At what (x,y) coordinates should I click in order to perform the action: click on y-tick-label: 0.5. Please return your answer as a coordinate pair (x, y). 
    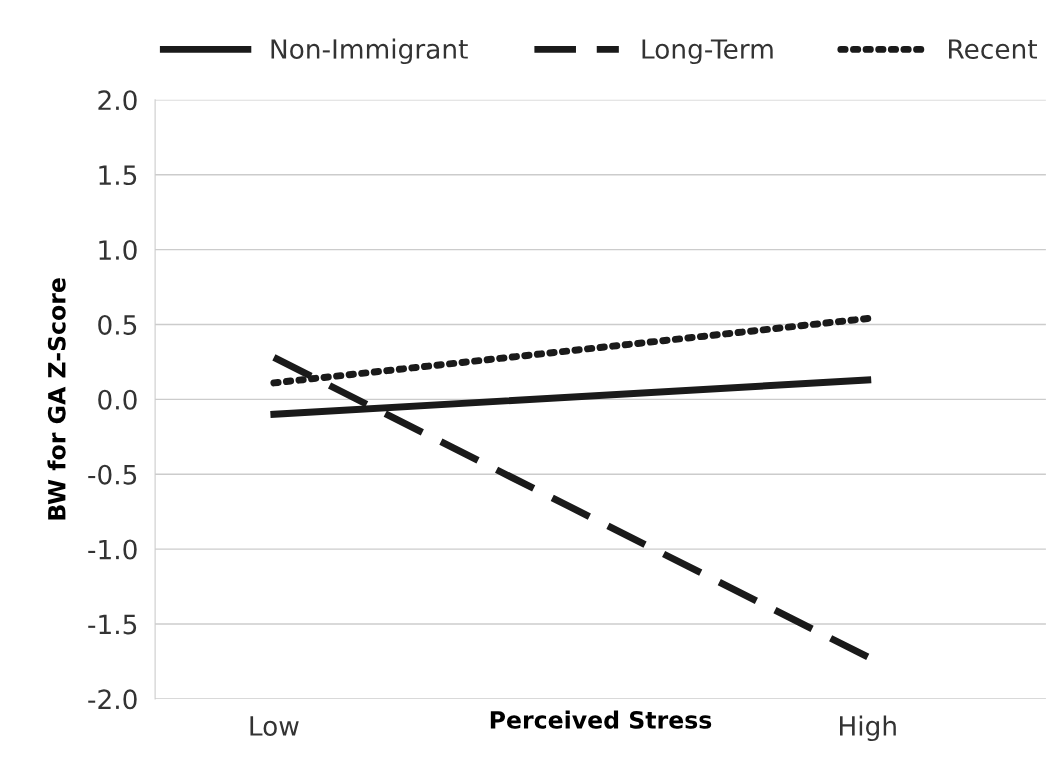
    Looking at the image, I should click on (117, 324).